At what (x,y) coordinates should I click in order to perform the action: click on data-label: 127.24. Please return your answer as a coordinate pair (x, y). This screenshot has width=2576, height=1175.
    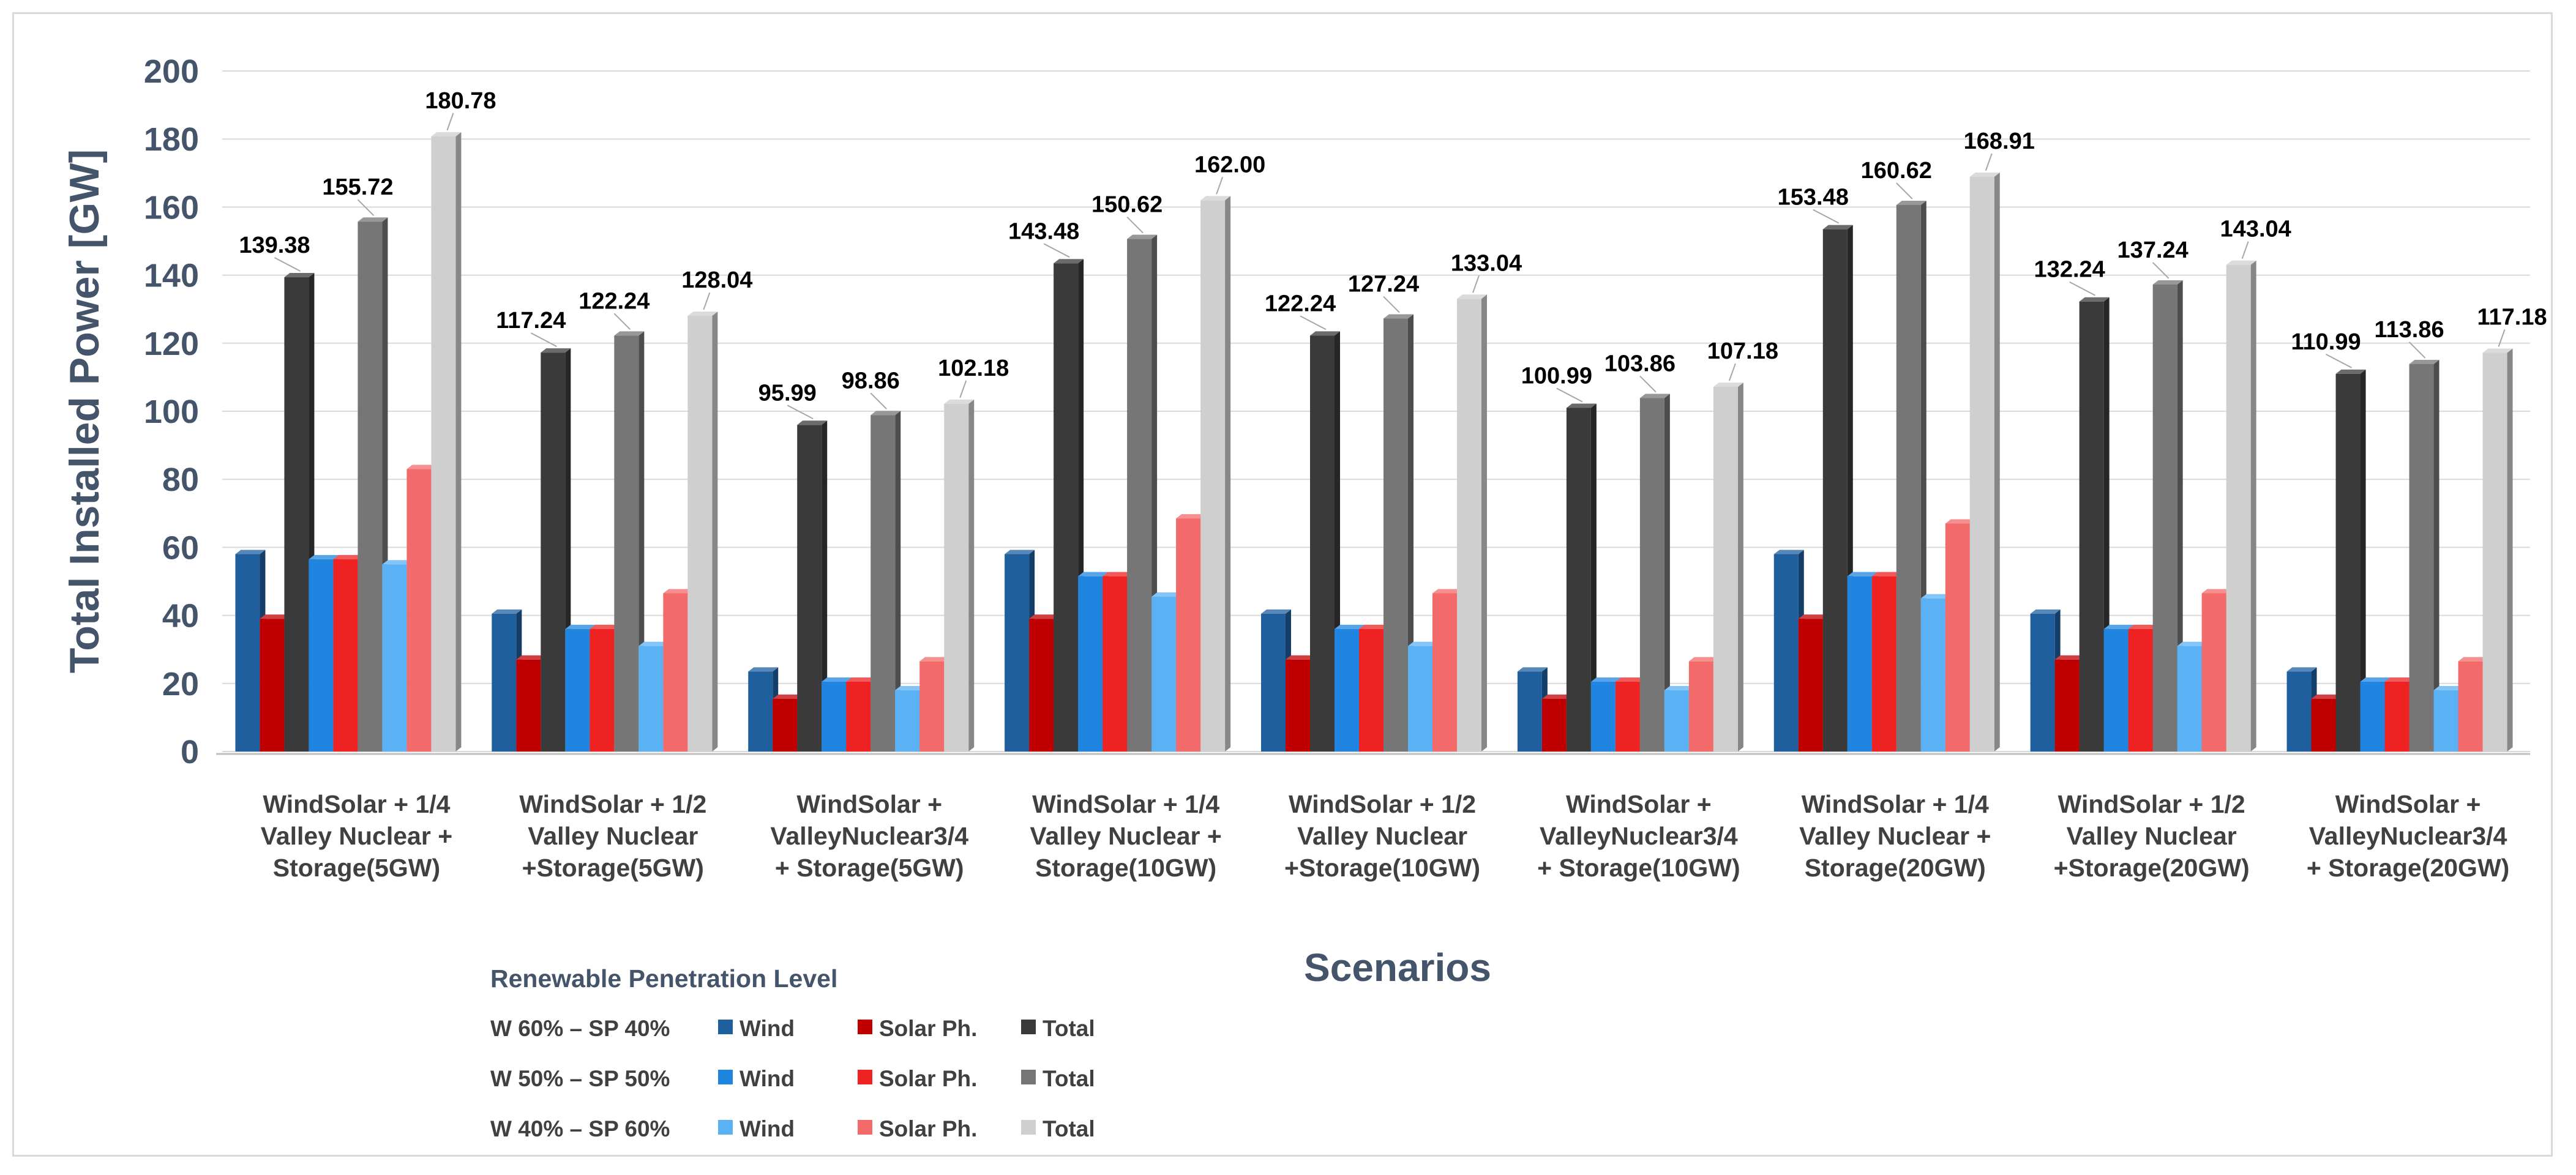
    Looking at the image, I should click on (1383, 284).